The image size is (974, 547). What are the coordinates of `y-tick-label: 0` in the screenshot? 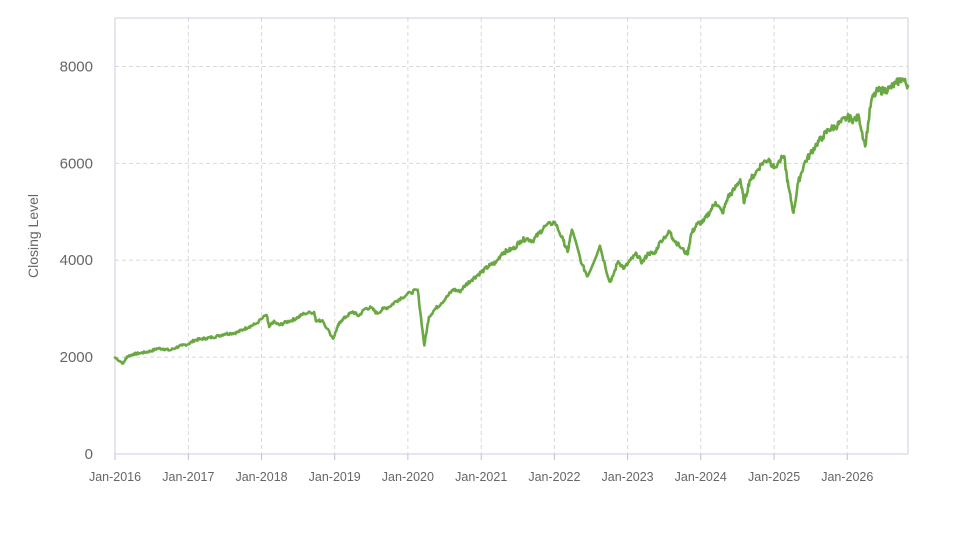 It's located at (89, 454).